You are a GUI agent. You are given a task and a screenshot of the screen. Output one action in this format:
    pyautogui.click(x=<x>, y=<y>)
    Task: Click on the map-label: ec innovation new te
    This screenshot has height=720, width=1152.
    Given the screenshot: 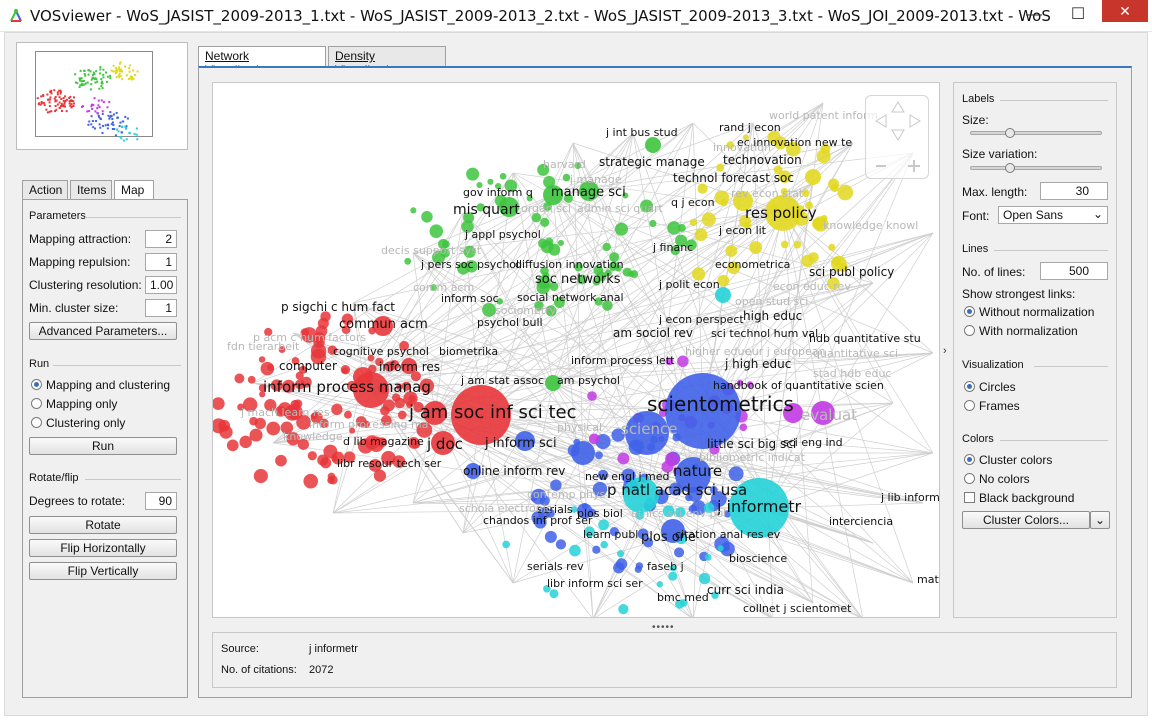 What is the action you would take?
    pyautogui.click(x=795, y=142)
    